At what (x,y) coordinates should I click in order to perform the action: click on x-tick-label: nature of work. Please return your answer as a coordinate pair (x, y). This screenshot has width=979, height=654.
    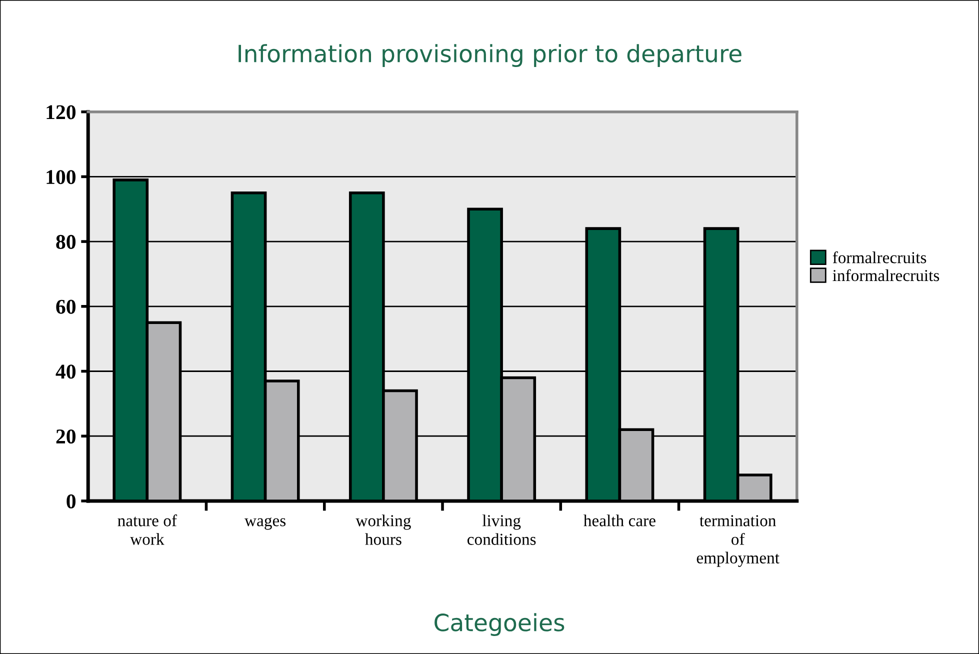
    Looking at the image, I should click on (148, 529).